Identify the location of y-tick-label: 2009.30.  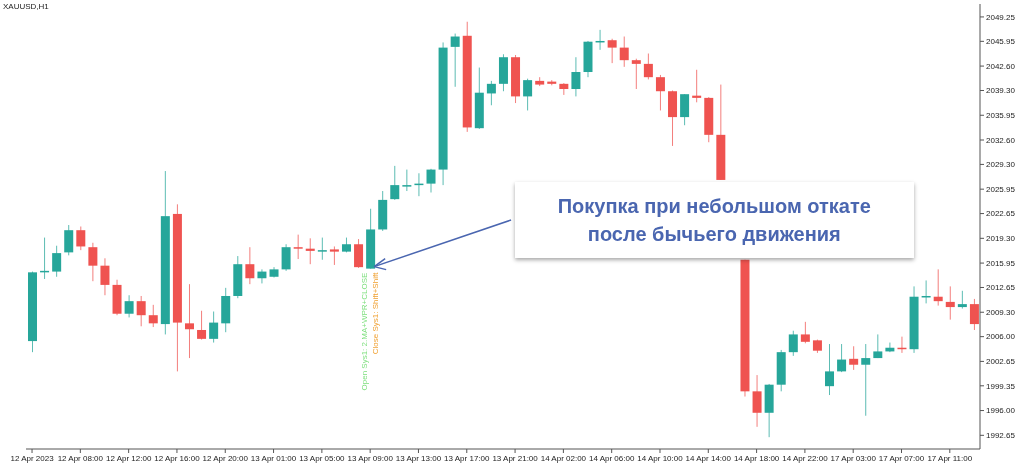
(1001, 313).